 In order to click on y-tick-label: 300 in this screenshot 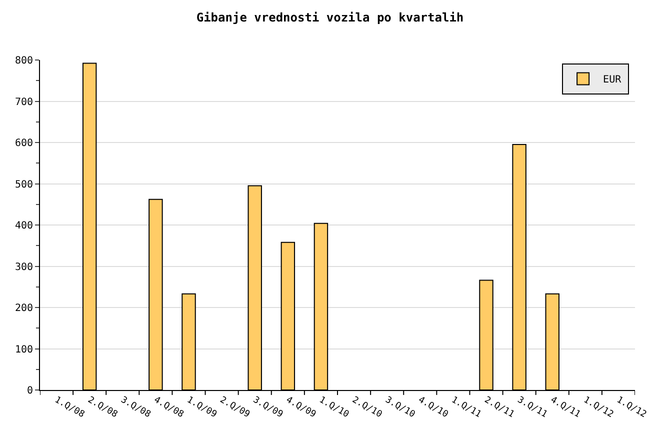, I will do `click(23, 267)`.